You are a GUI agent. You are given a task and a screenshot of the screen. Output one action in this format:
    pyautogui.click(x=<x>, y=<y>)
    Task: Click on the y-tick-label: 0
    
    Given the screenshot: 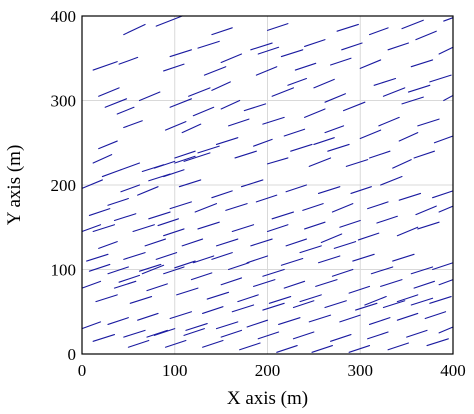 What is the action you would take?
    pyautogui.click(x=72, y=354)
    